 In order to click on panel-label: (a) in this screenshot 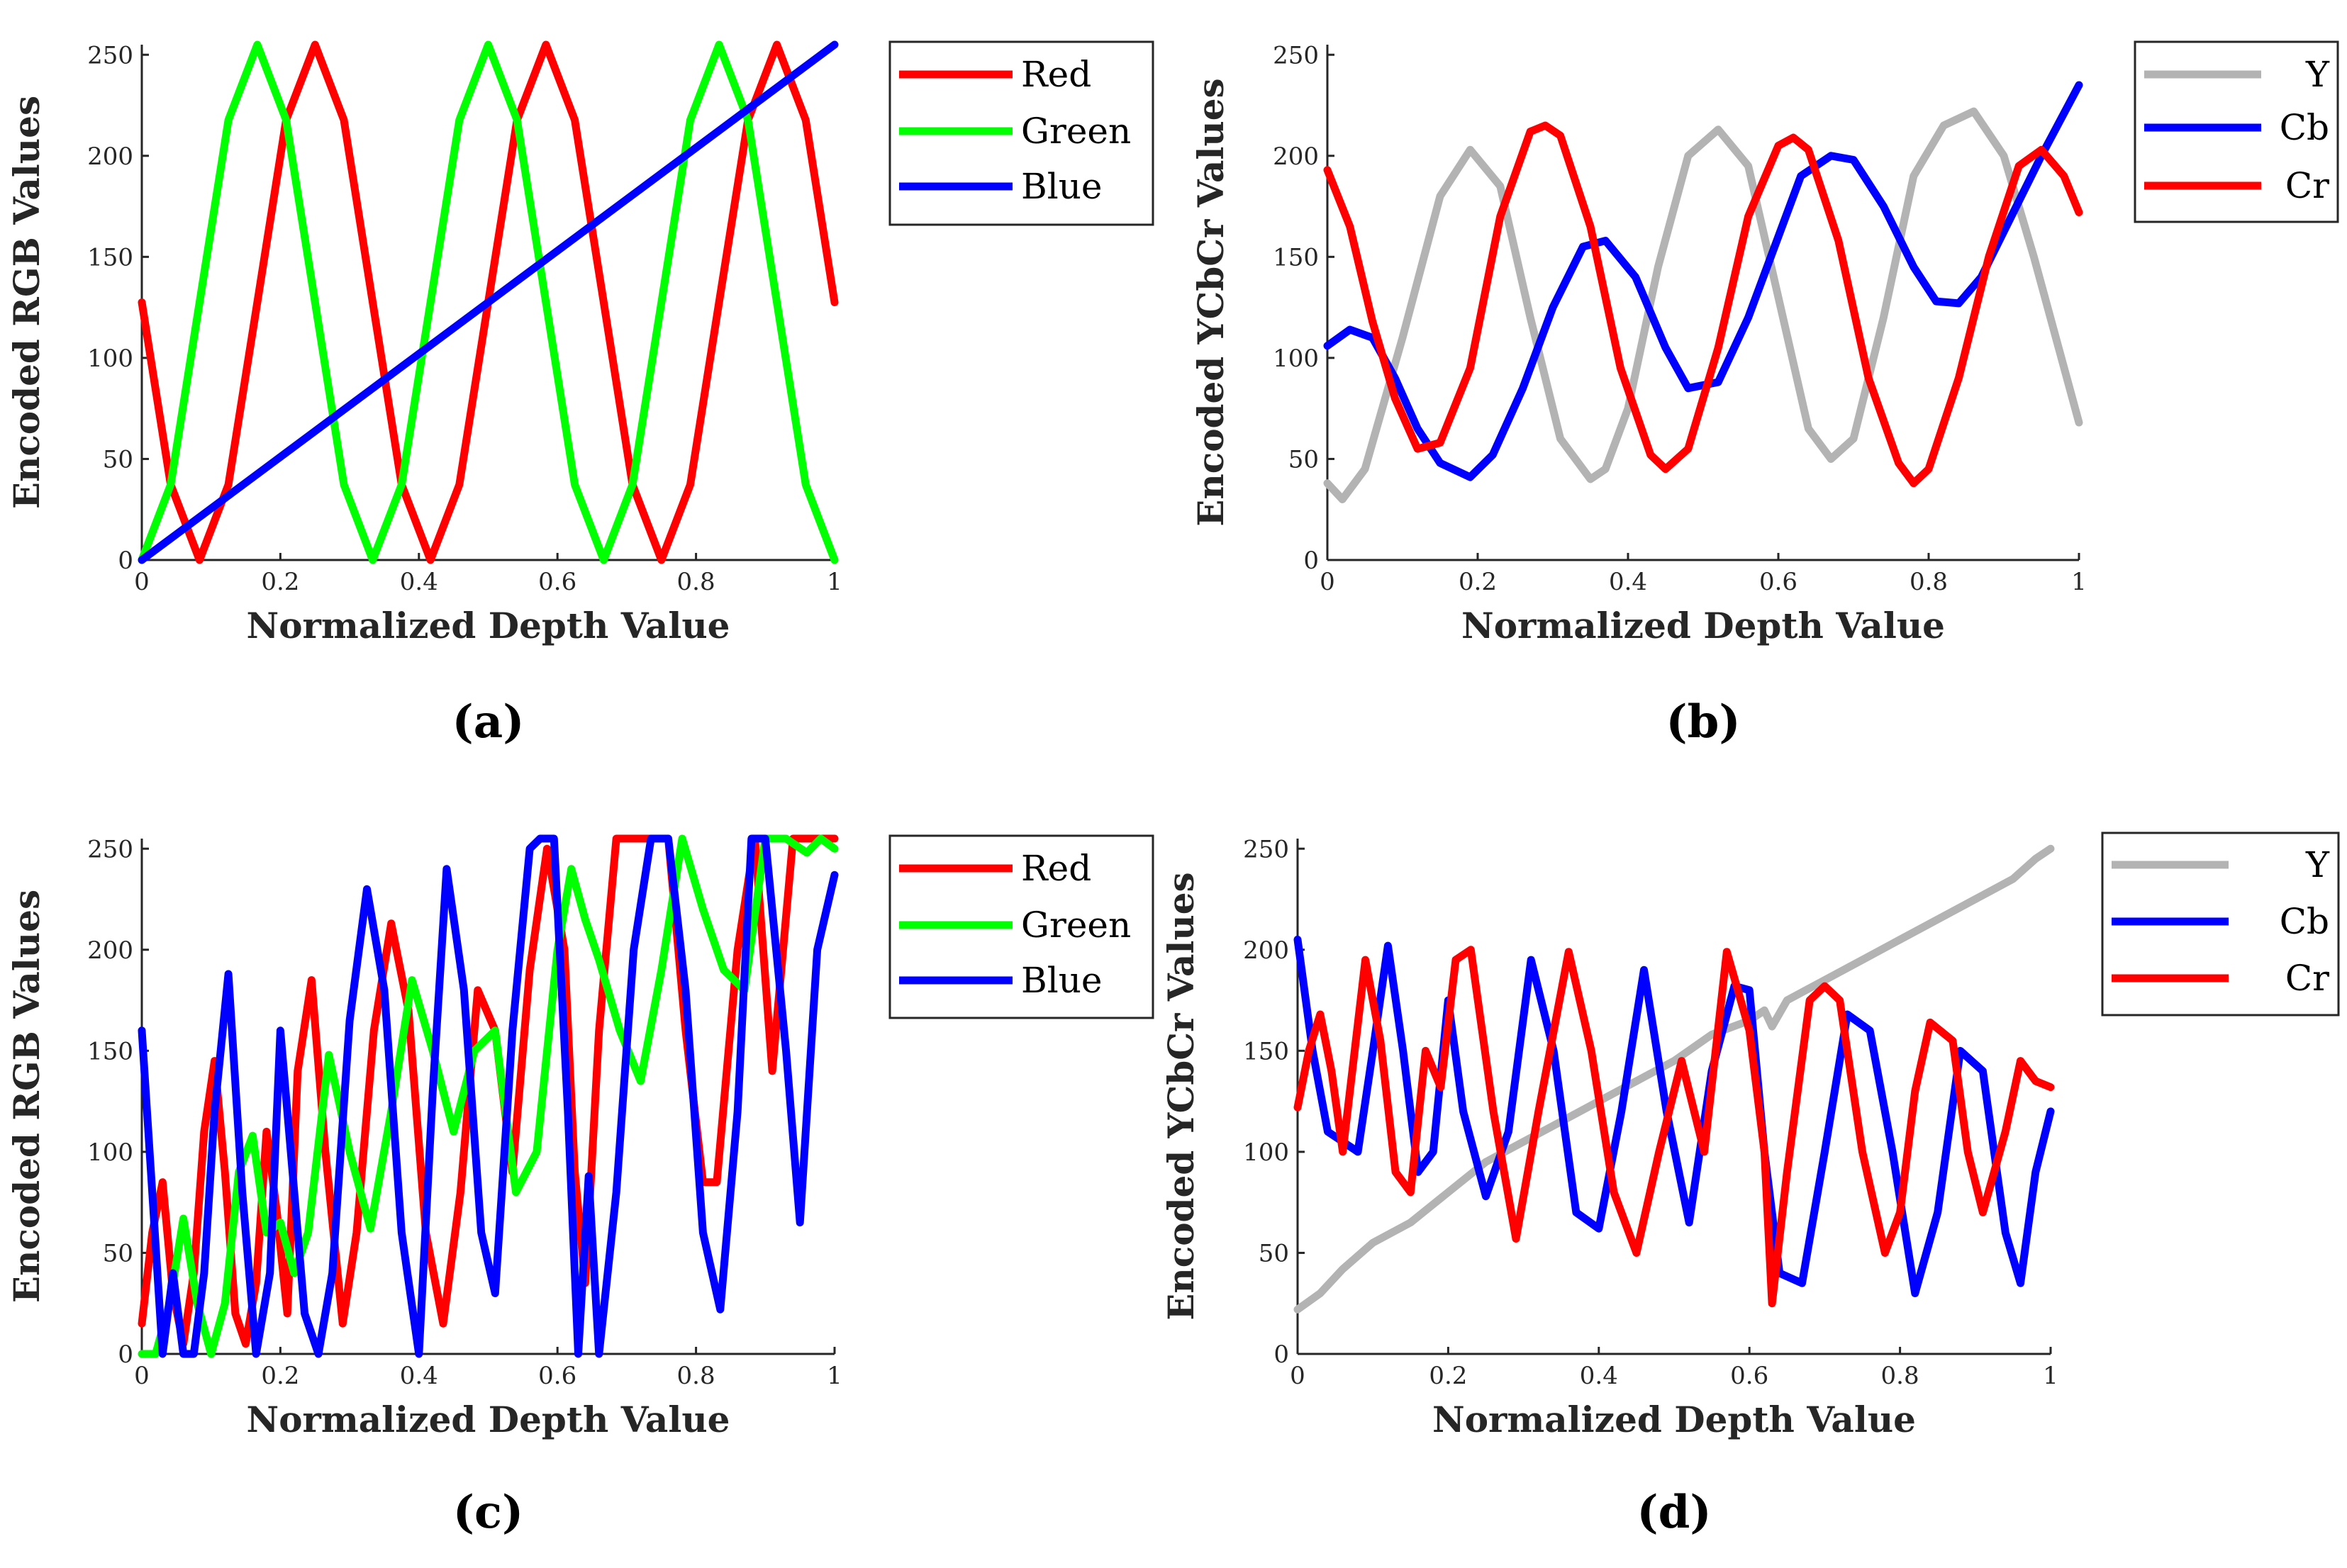, I will do `click(488, 722)`.